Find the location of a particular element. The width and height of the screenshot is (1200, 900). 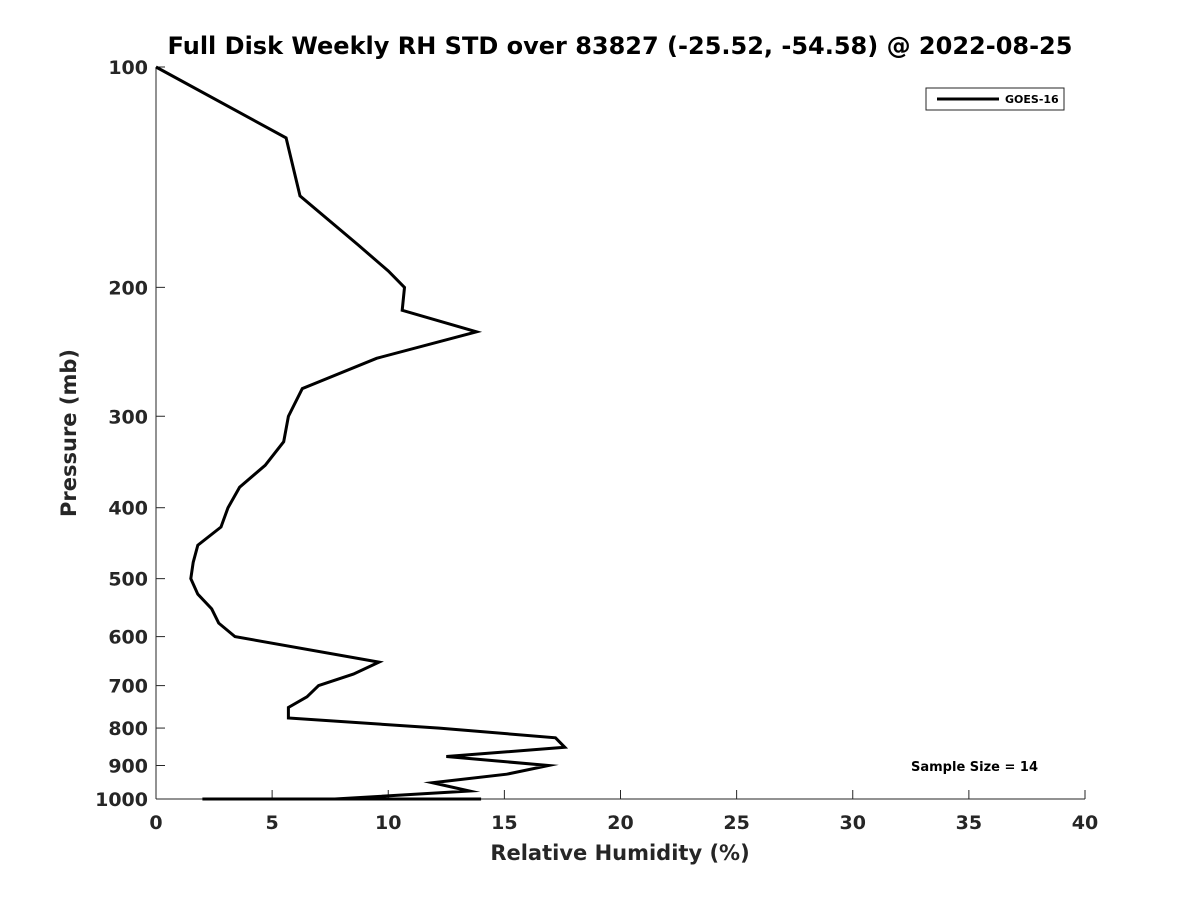

x-axis-label: Relative Humidity (%) is located at coordinates (619, 853).